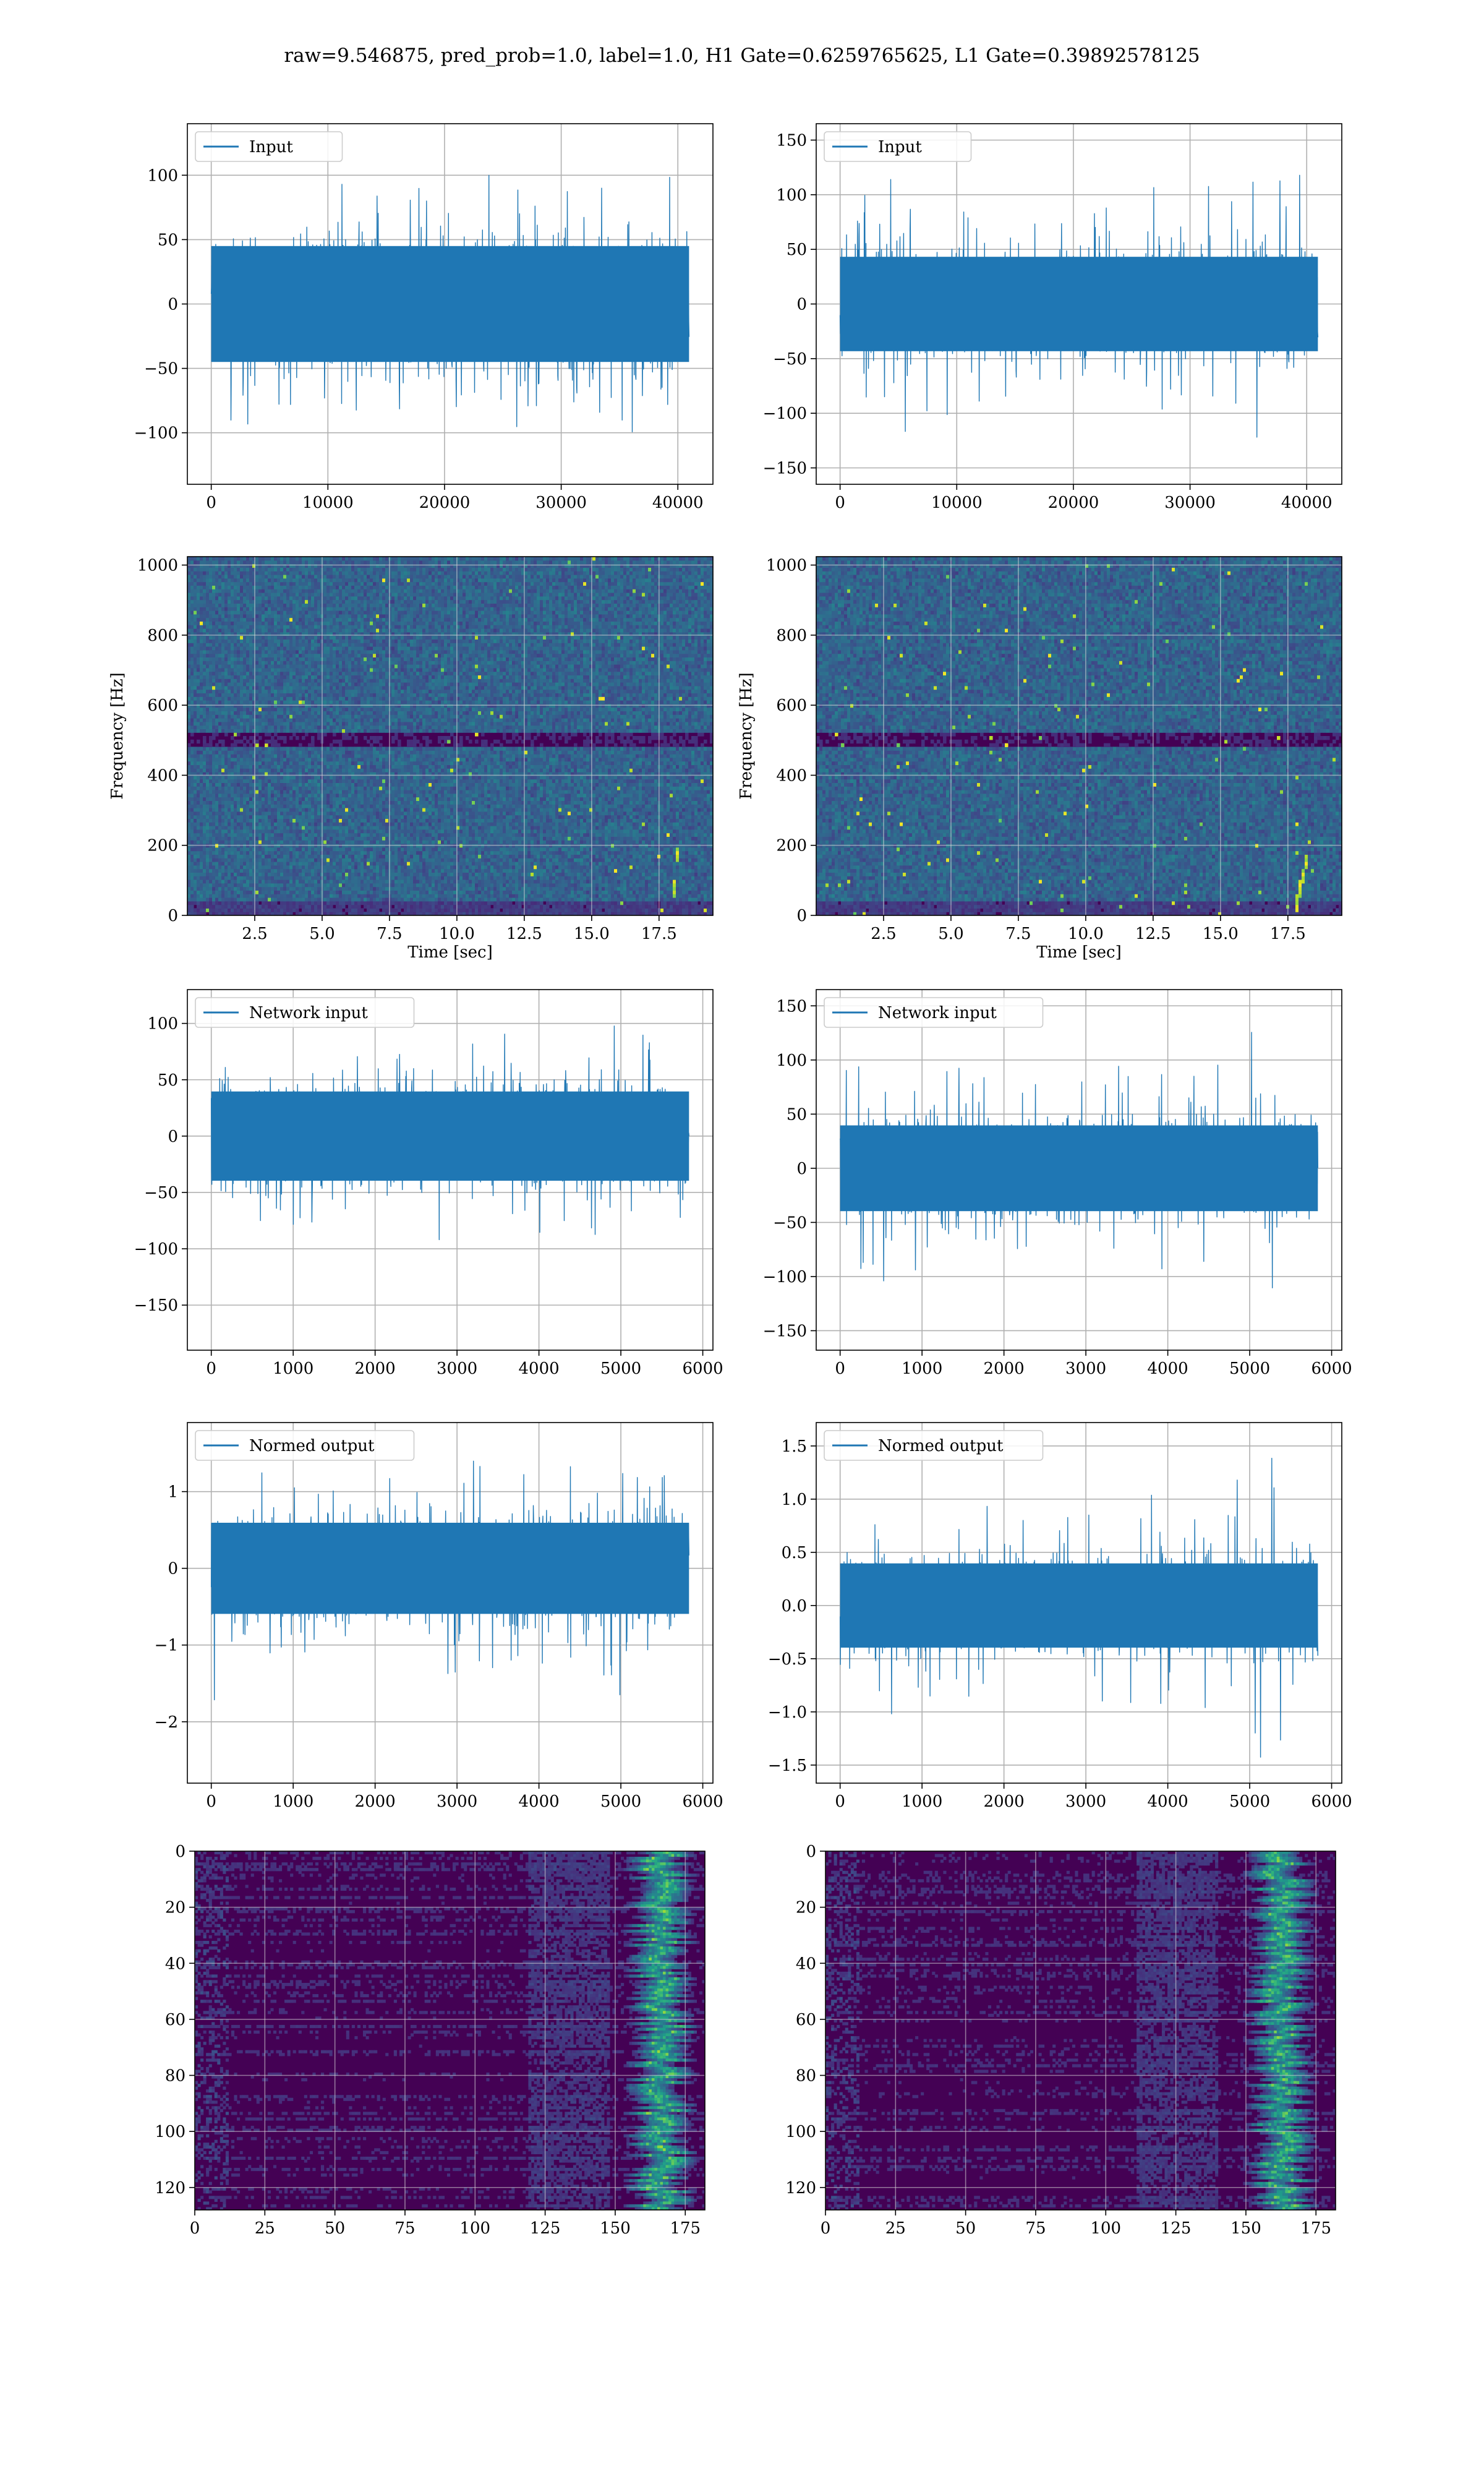 This screenshot has height=2474, width=1484. I want to click on heatmap-cells, so click(1080, 2031).